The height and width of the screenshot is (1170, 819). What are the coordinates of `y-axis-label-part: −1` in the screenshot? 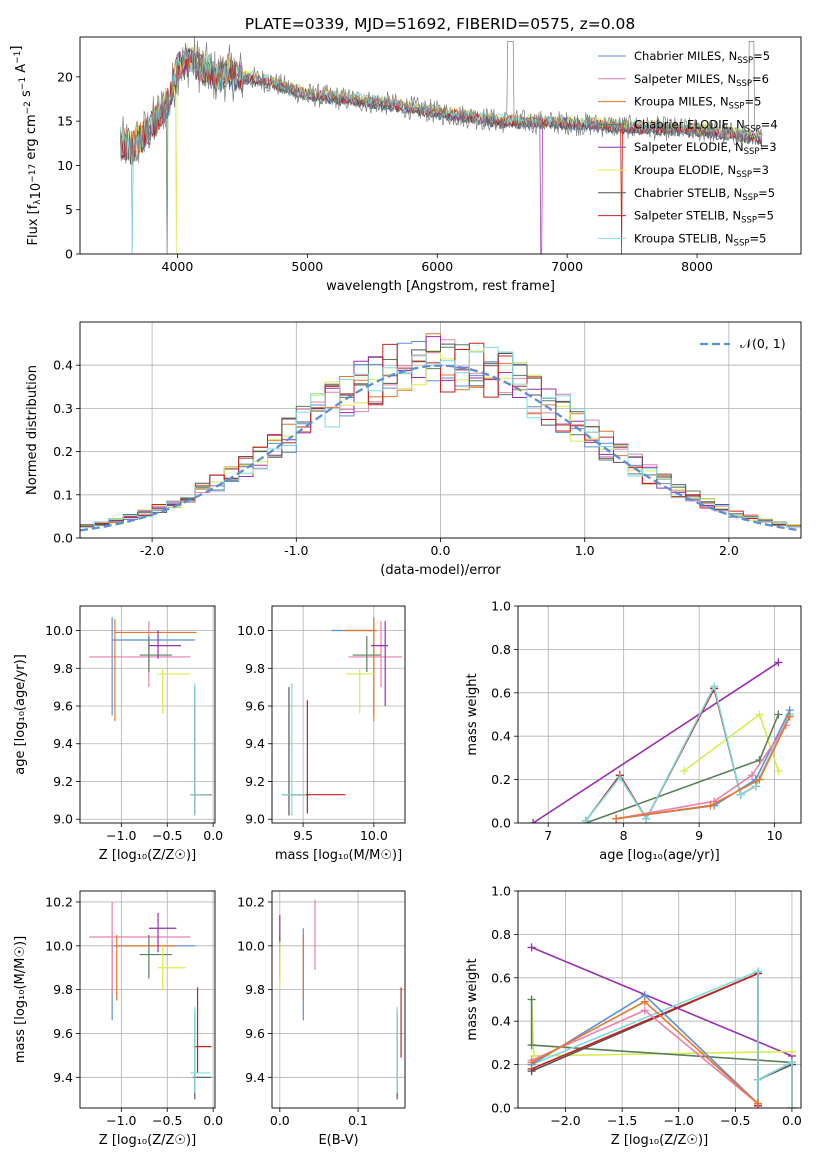 It's located at (18, 57).